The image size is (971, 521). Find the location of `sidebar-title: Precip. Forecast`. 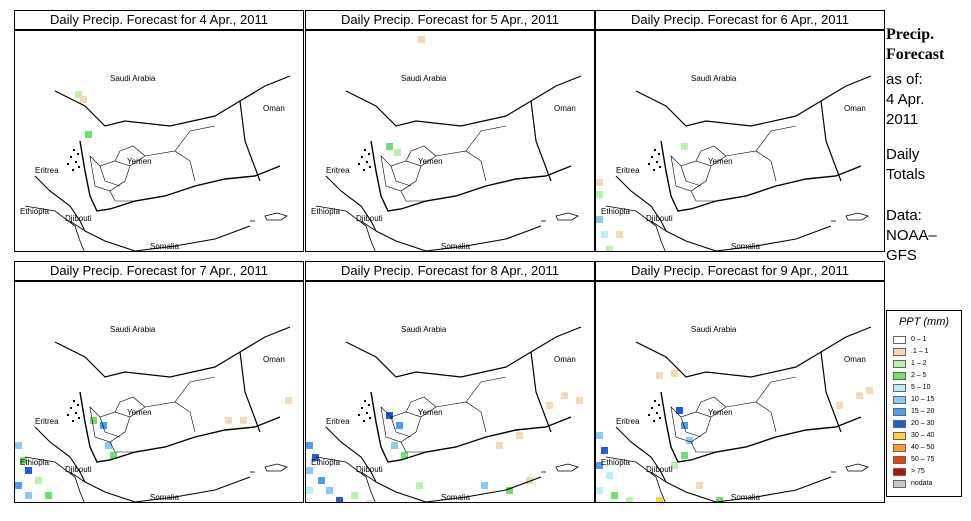

sidebar-title: Precip. Forecast is located at coordinates (915, 45).